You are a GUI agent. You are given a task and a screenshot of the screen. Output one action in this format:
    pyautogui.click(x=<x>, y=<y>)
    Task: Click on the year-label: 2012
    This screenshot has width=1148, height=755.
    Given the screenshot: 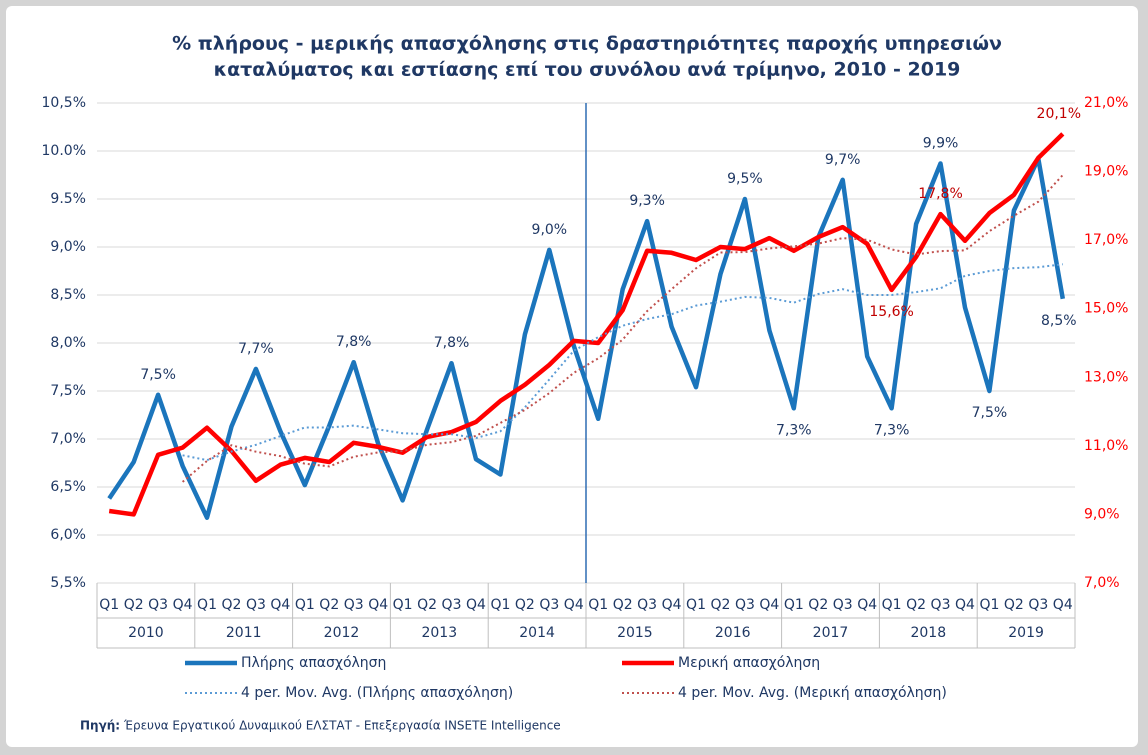 What is the action you would take?
    pyautogui.click(x=342, y=633)
    